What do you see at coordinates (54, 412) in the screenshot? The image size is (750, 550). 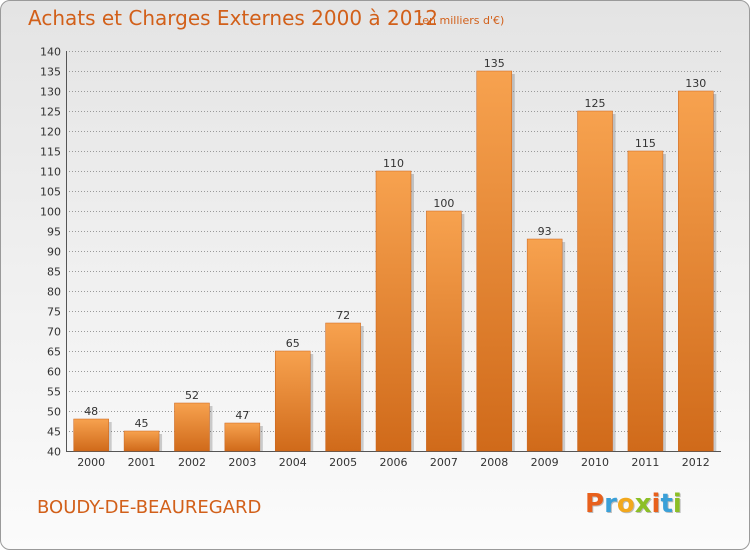 I see `y-tick-label: 50` at bounding box center [54, 412].